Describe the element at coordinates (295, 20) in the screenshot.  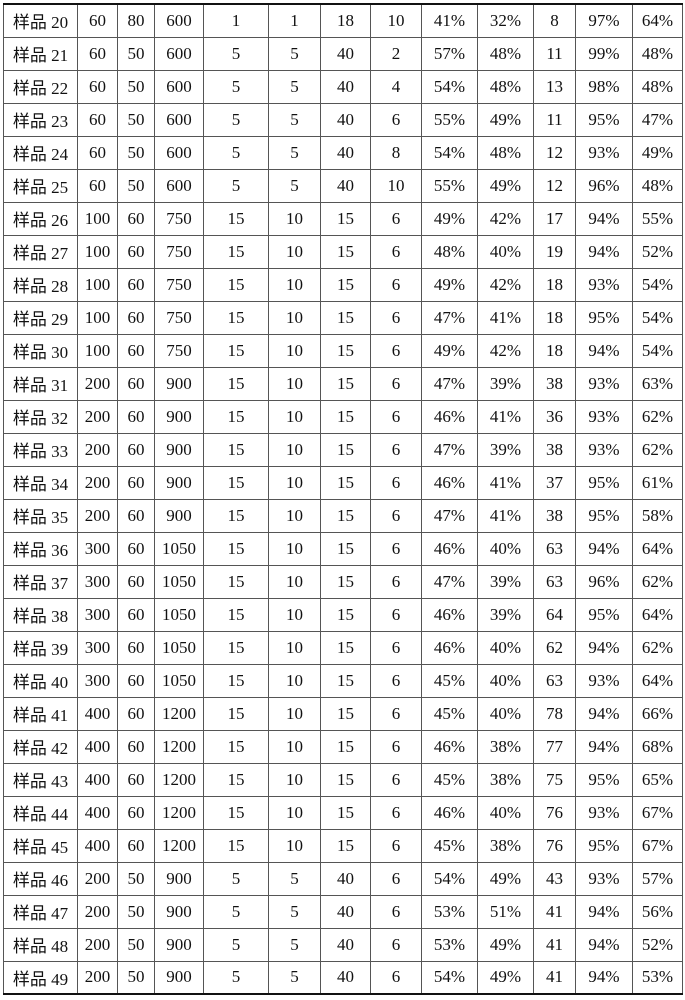
I see `table-cell: 1` at that location.